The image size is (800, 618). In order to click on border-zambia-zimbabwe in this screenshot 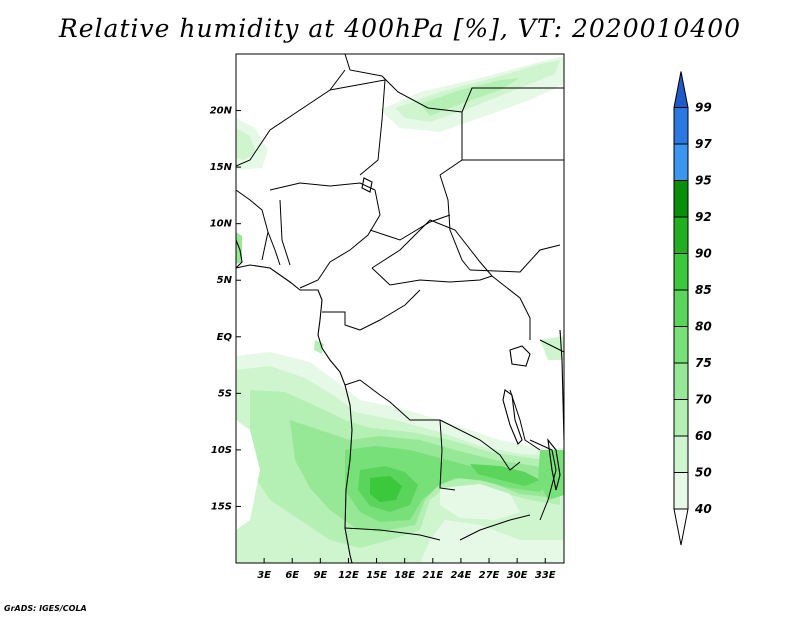, I will do `click(495, 527)`.